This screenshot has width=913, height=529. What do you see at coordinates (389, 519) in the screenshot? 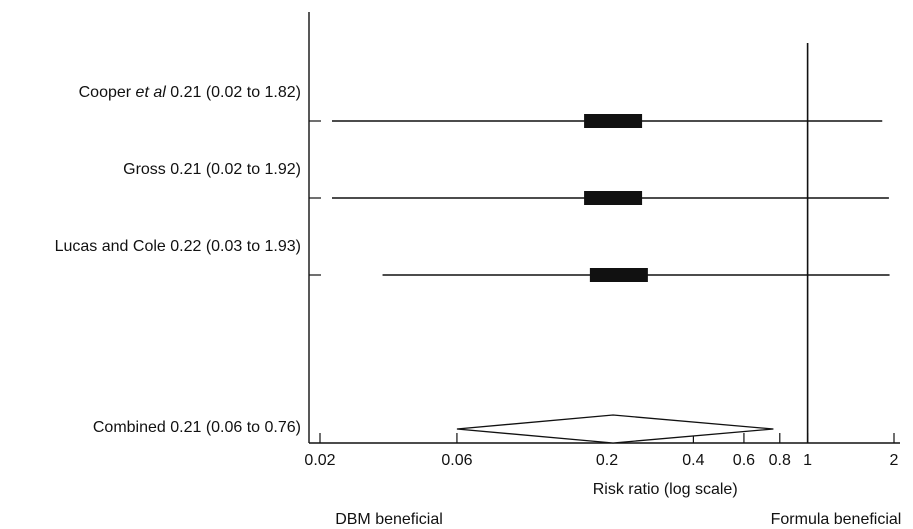
I see `footer-left-label: DBM beneficial` at bounding box center [389, 519].